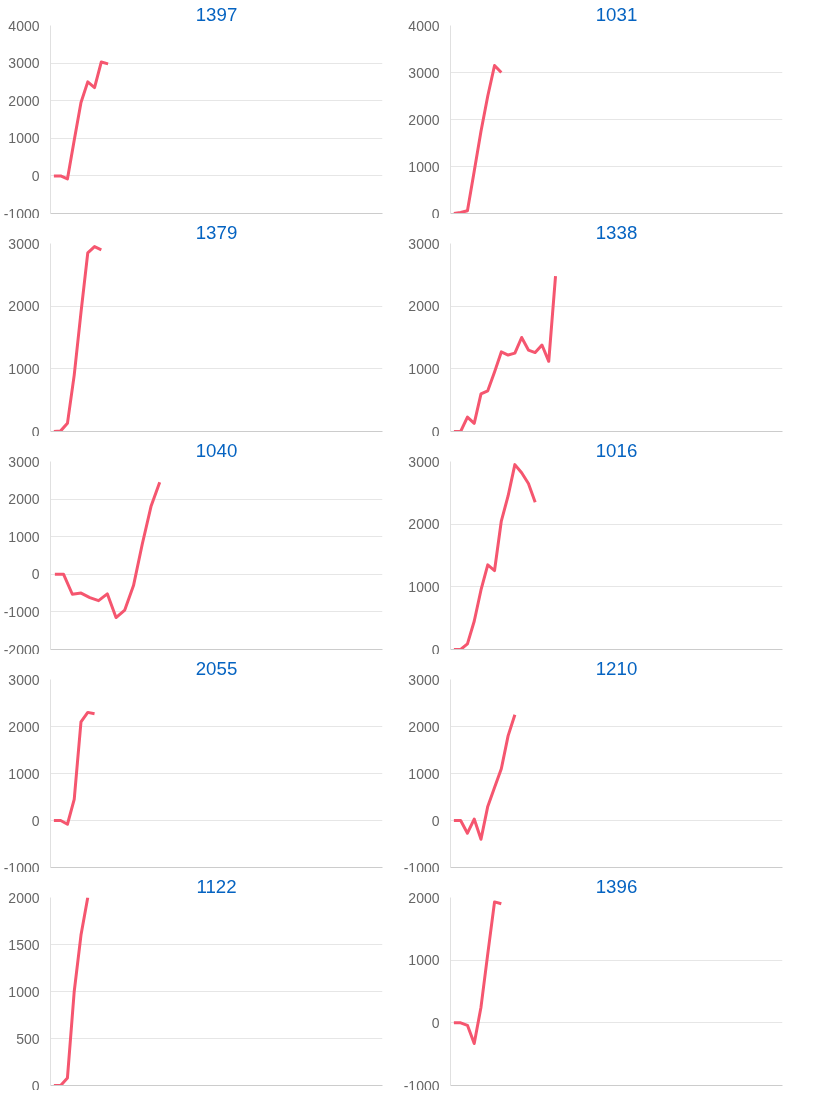  Describe the element at coordinates (616, 886) in the screenshot. I see `chart-title: 1396` at that location.